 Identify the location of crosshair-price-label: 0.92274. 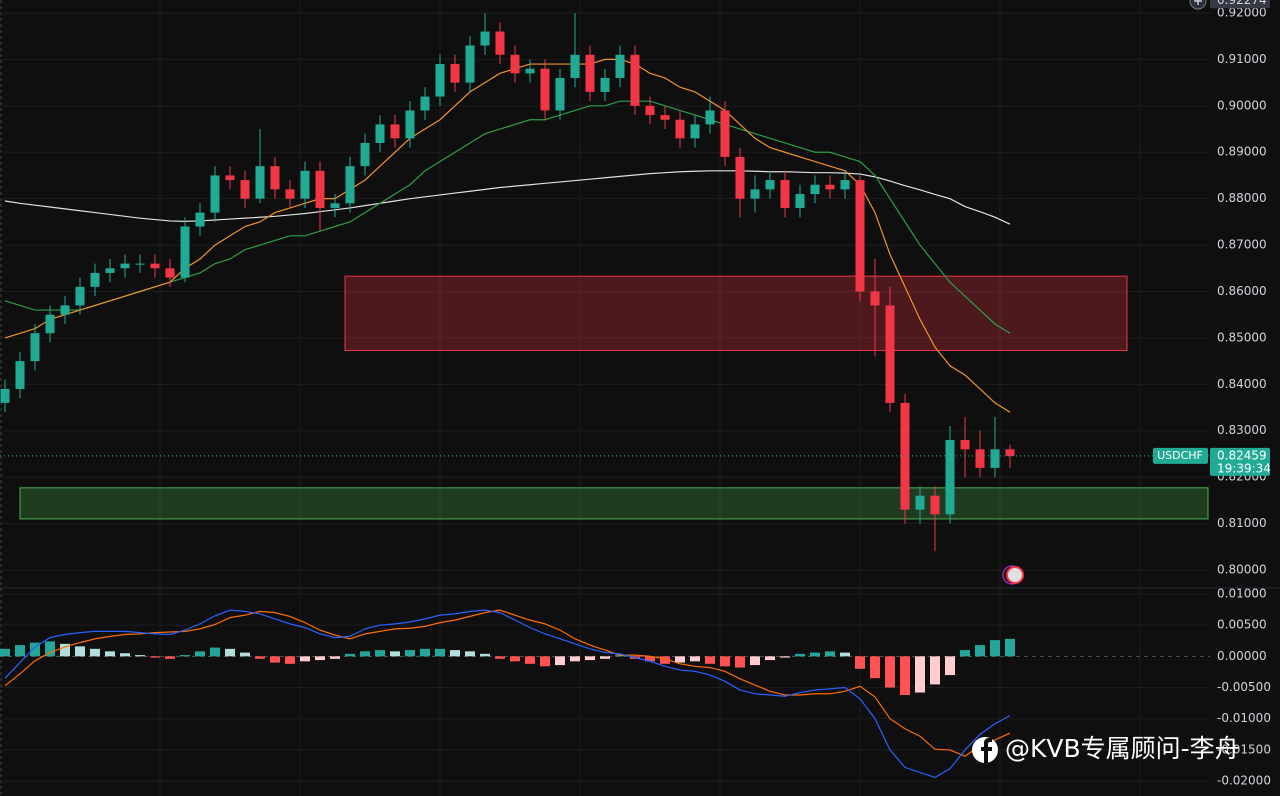
(1242, 3).